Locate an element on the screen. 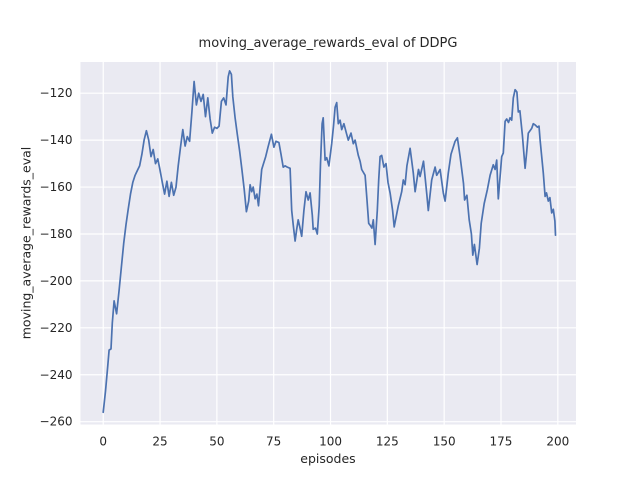 The width and height of the screenshot is (640, 480). x-tick-label: 0 is located at coordinates (103, 442).